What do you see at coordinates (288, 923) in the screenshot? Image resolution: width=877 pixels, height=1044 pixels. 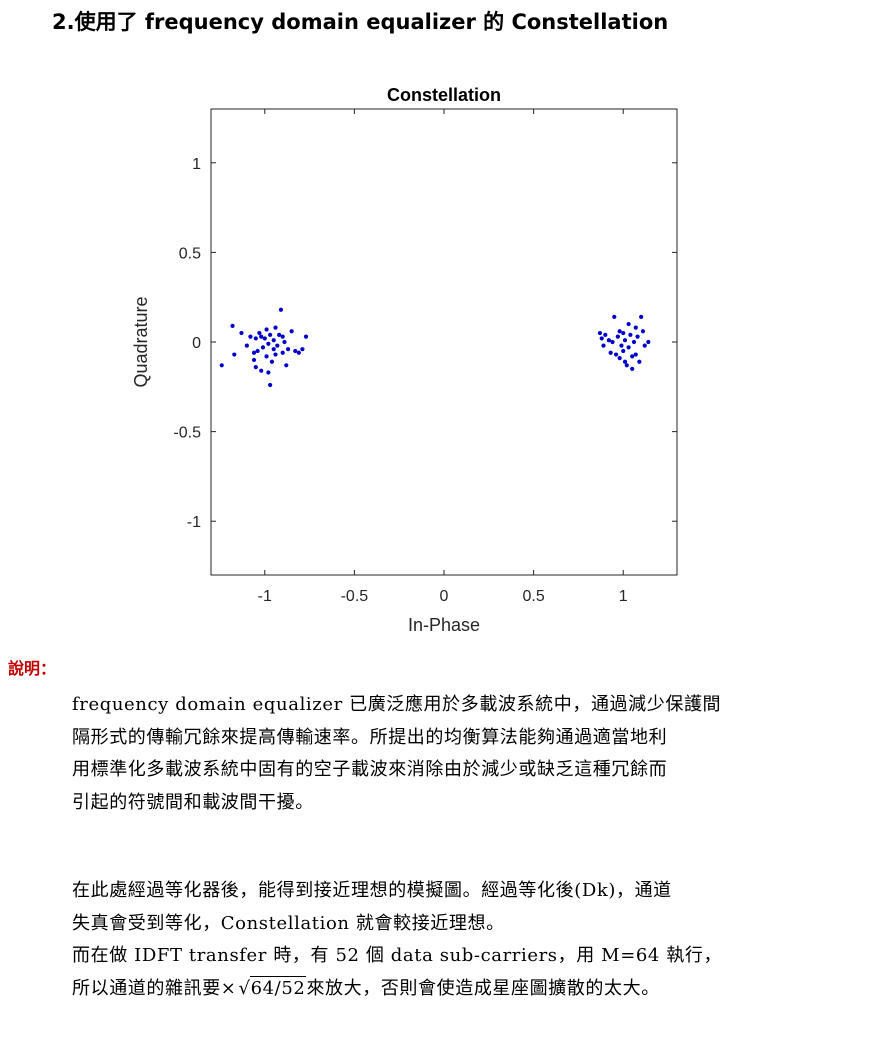 I see `paragraph-2-line: 失真會受到等化，Constellation 就會較接近理想。` at bounding box center [288, 923].